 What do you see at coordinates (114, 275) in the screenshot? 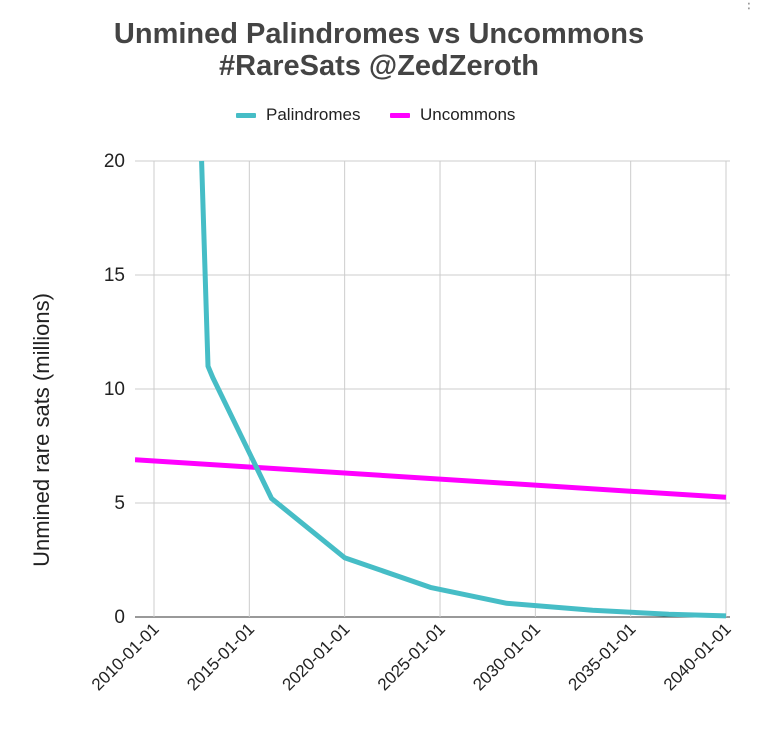
I see `y-tick-label: 15` at bounding box center [114, 275].